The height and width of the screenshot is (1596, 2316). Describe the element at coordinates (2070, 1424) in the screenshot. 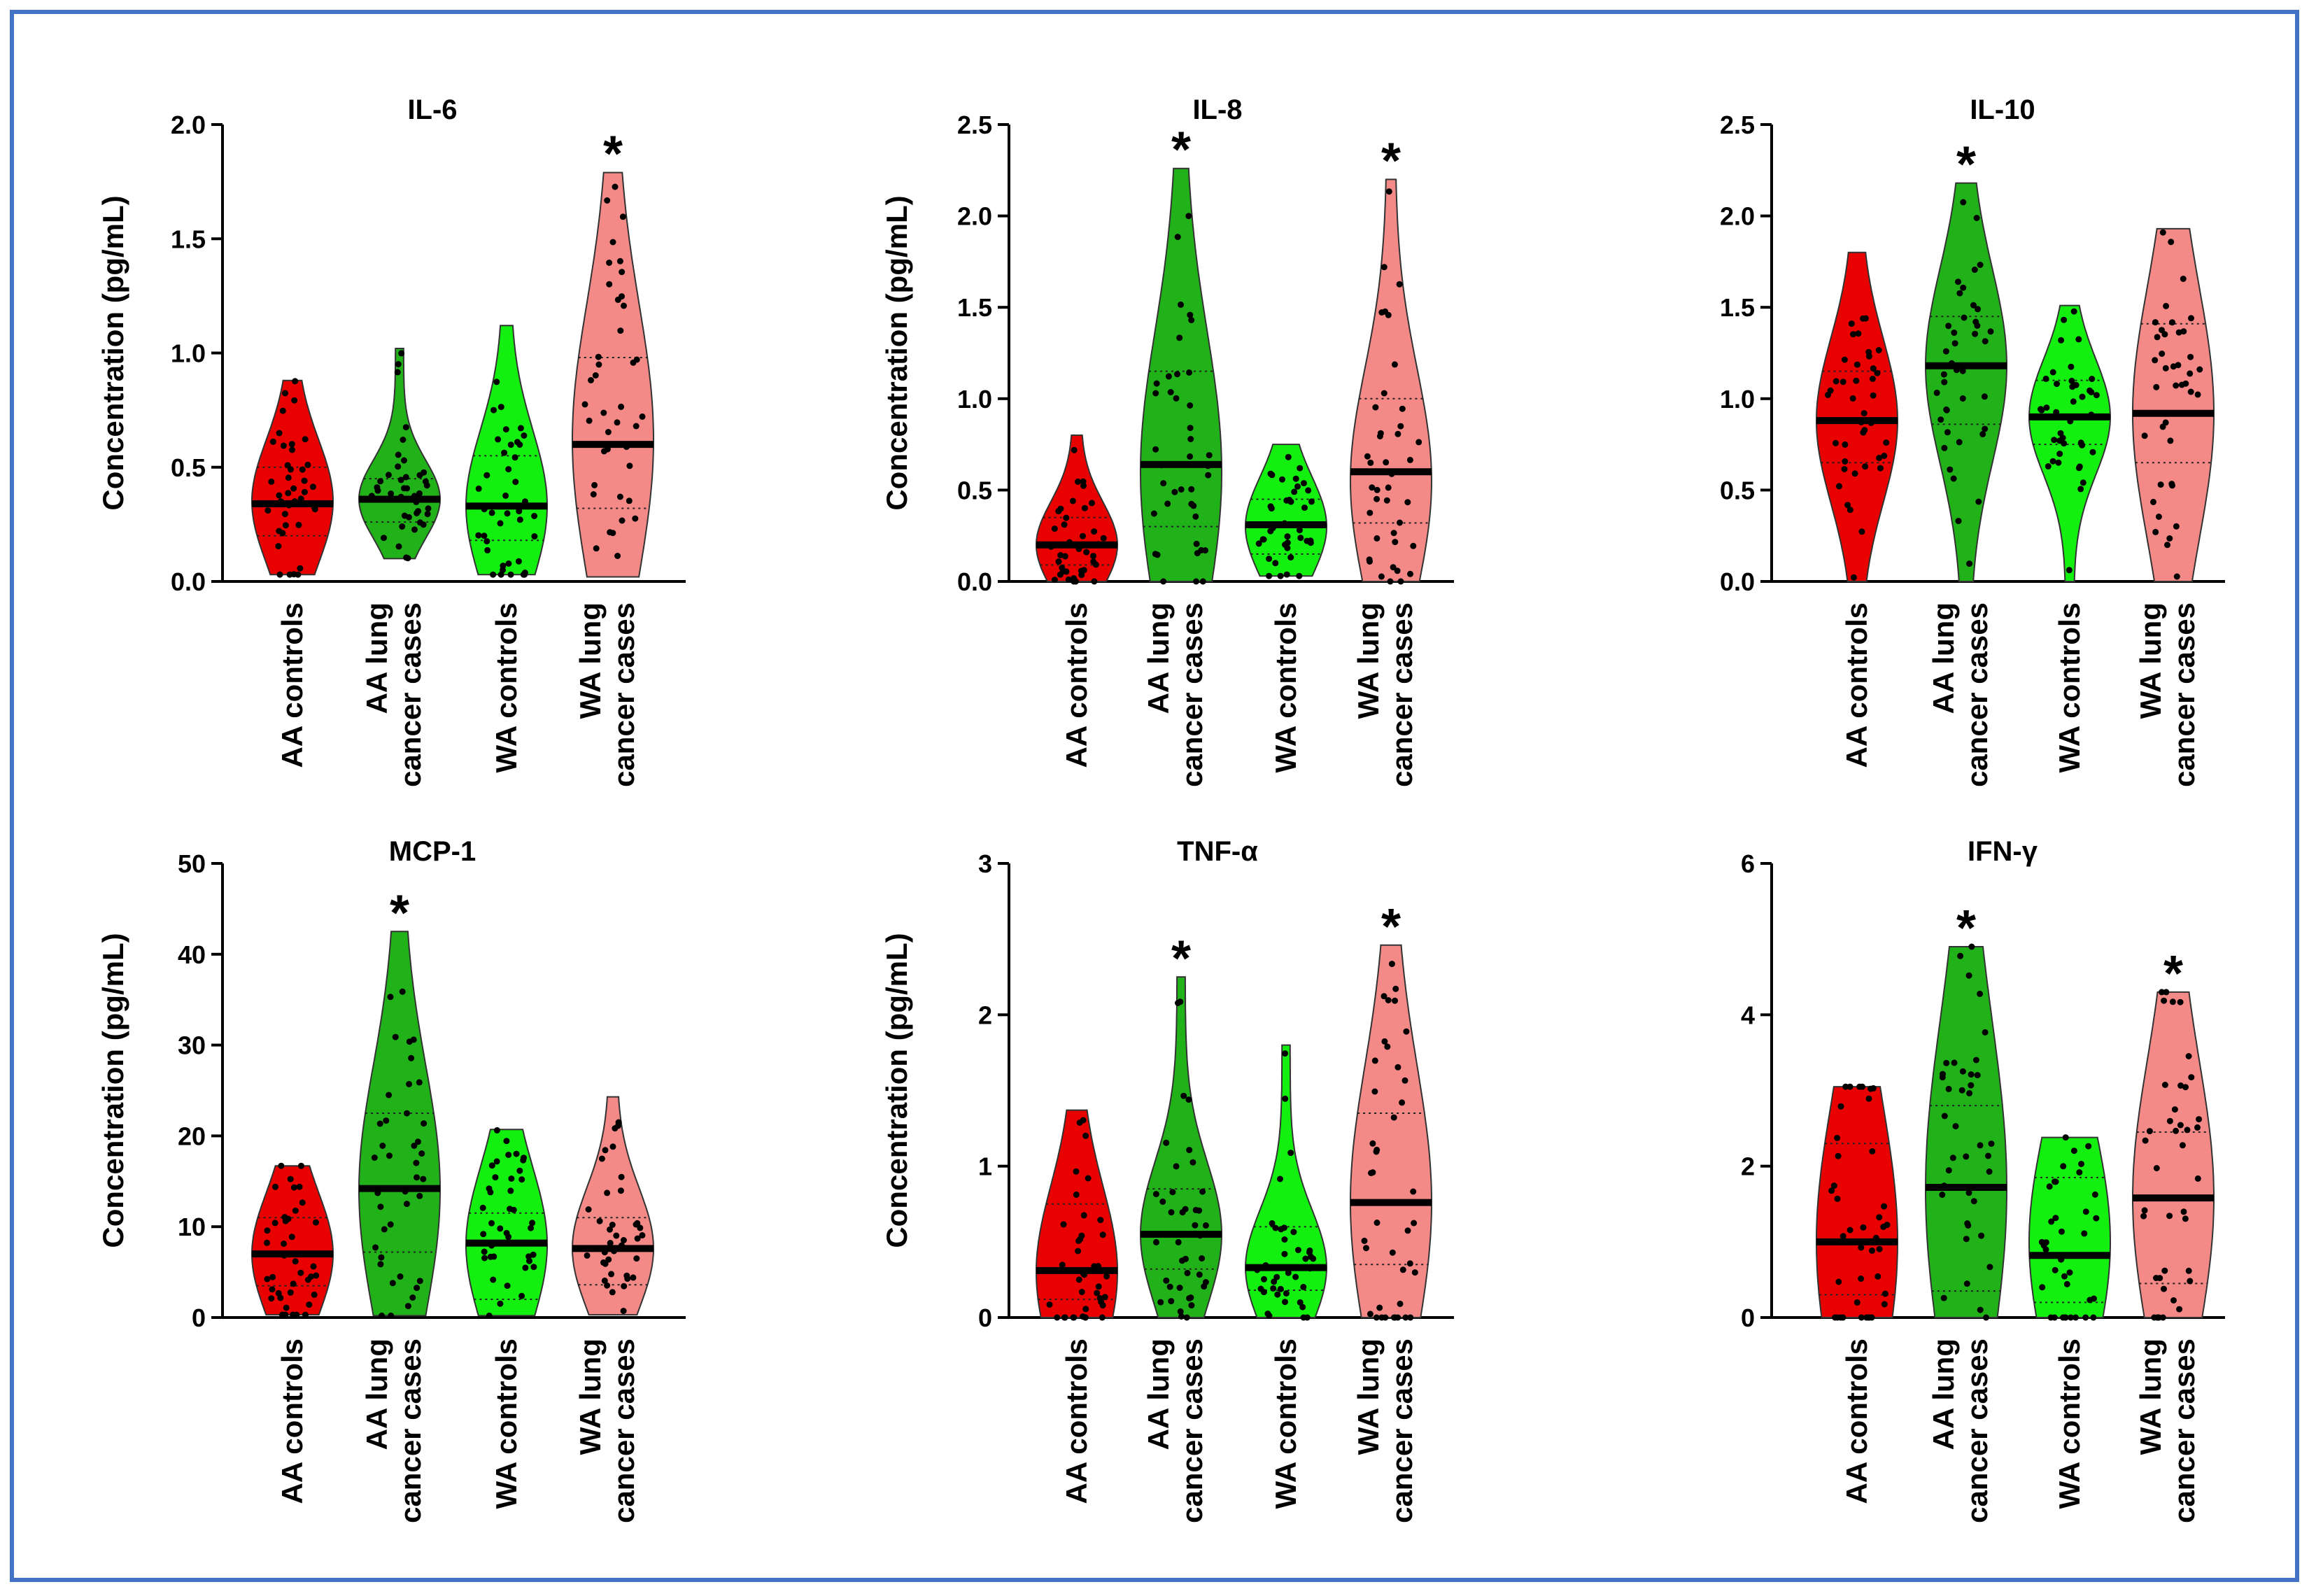

I see `x-category-label: WA controls` at that location.